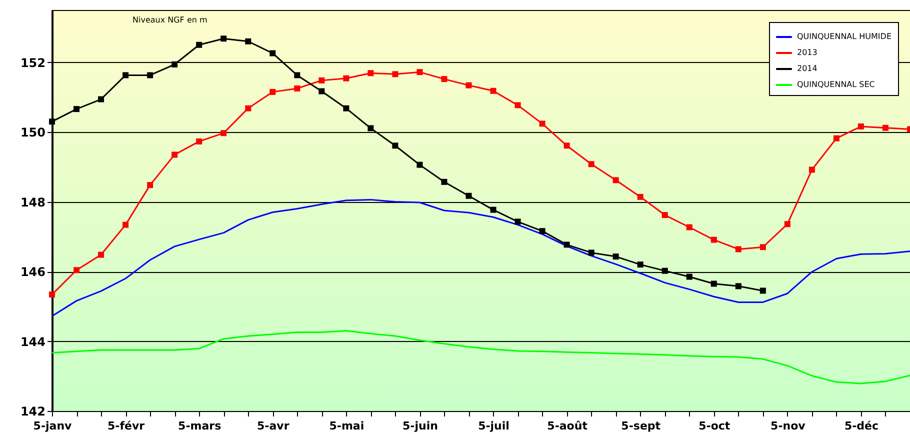  Describe the element at coordinates (567, 426) in the screenshot. I see `x-tick-label: 5-août` at that location.